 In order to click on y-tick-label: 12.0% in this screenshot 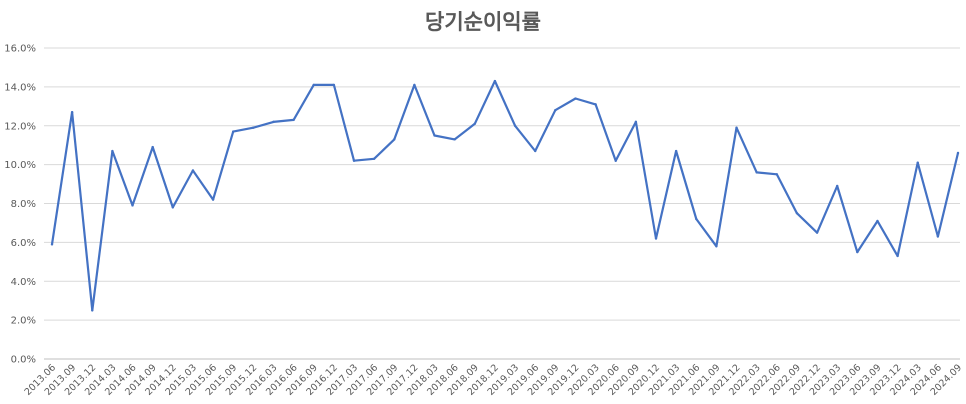, I will do `click(20, 126)`.